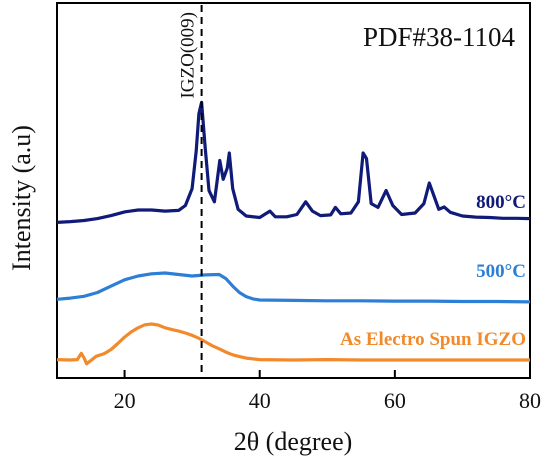 This screenshot has height=468, width=550. What do you see at coordinates (433, 339) in the screenshot?
I see `series-label-as-spun: As Electro Spun IGZO` at bounding box center [433, 339].